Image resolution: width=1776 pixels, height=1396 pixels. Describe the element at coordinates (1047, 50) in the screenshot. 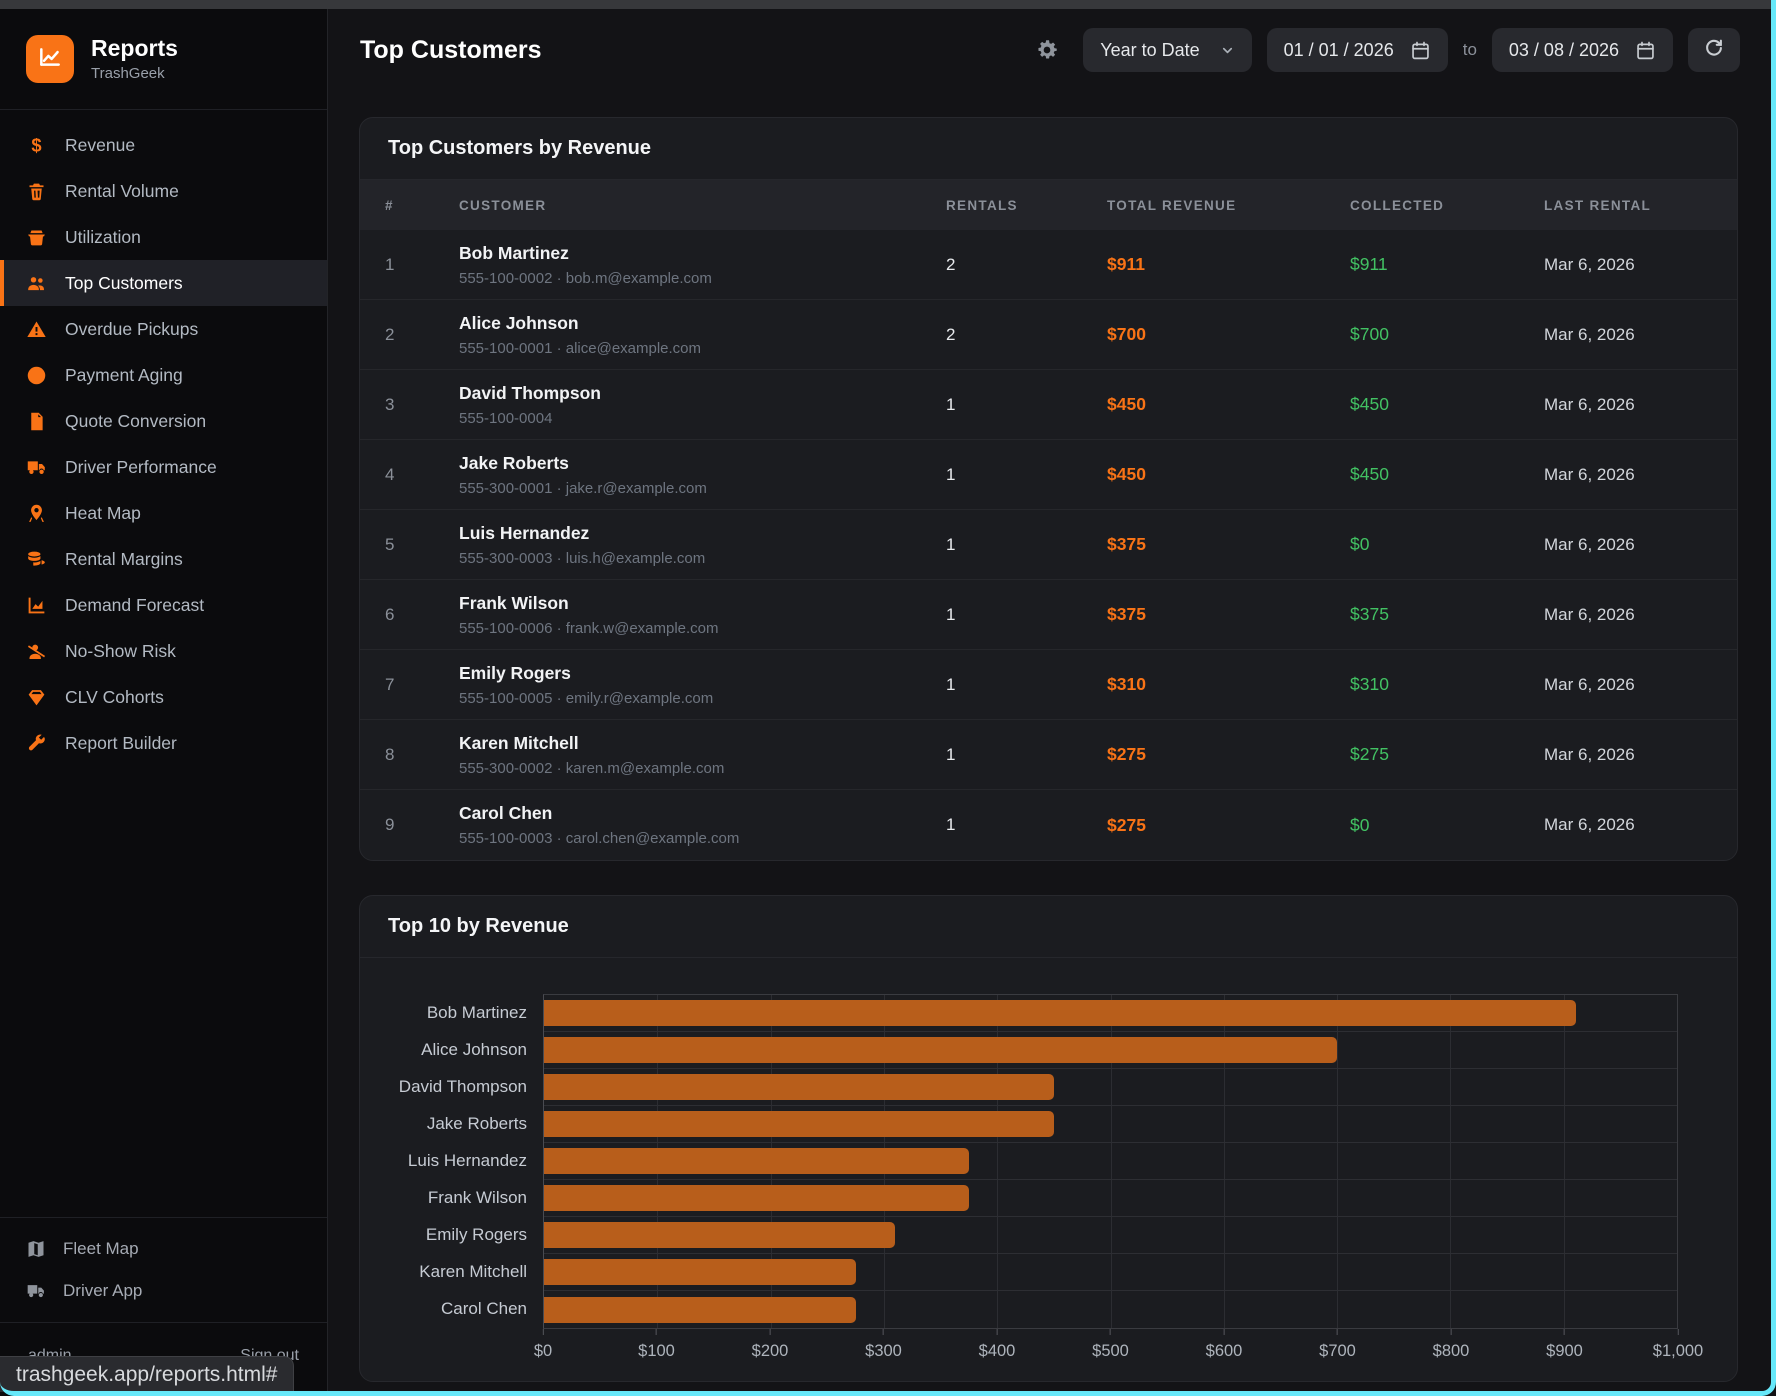

I see `gear-icon` at that location.